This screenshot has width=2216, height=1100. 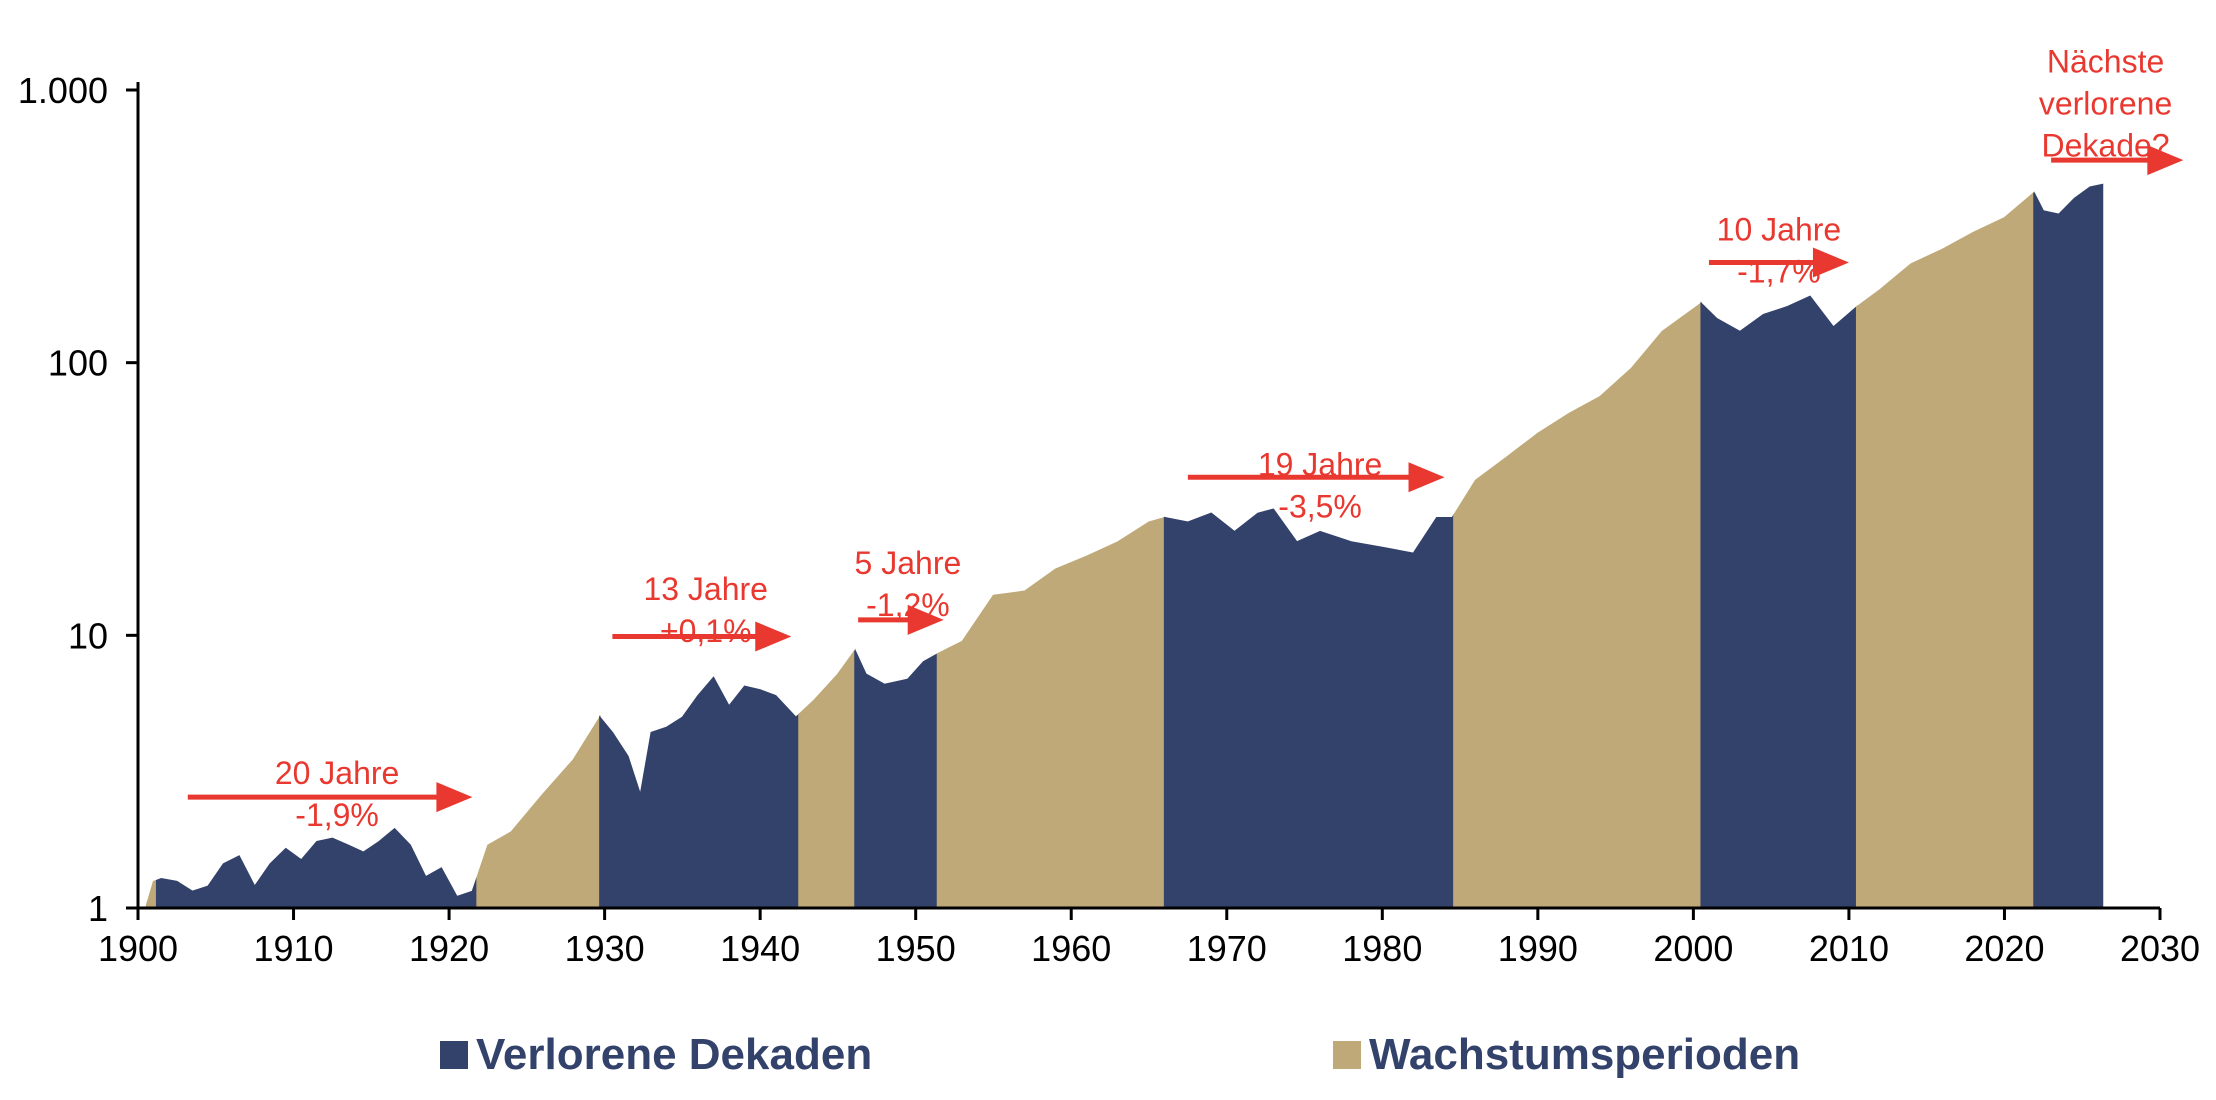 What do you see at coordinates (1382, 948) in the screenshot?
I see `x-tick-label-1980: 1980` at bounding box center [1382, 948].